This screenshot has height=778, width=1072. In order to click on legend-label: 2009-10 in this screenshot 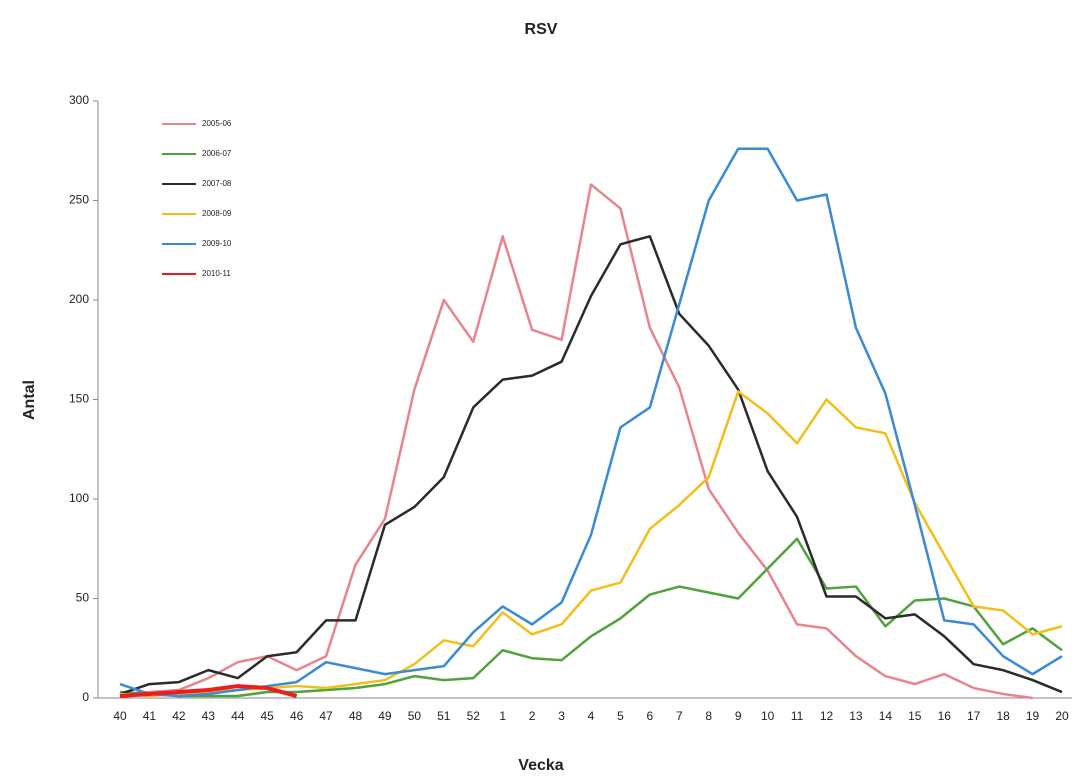, I will do `click(217, 243)`.